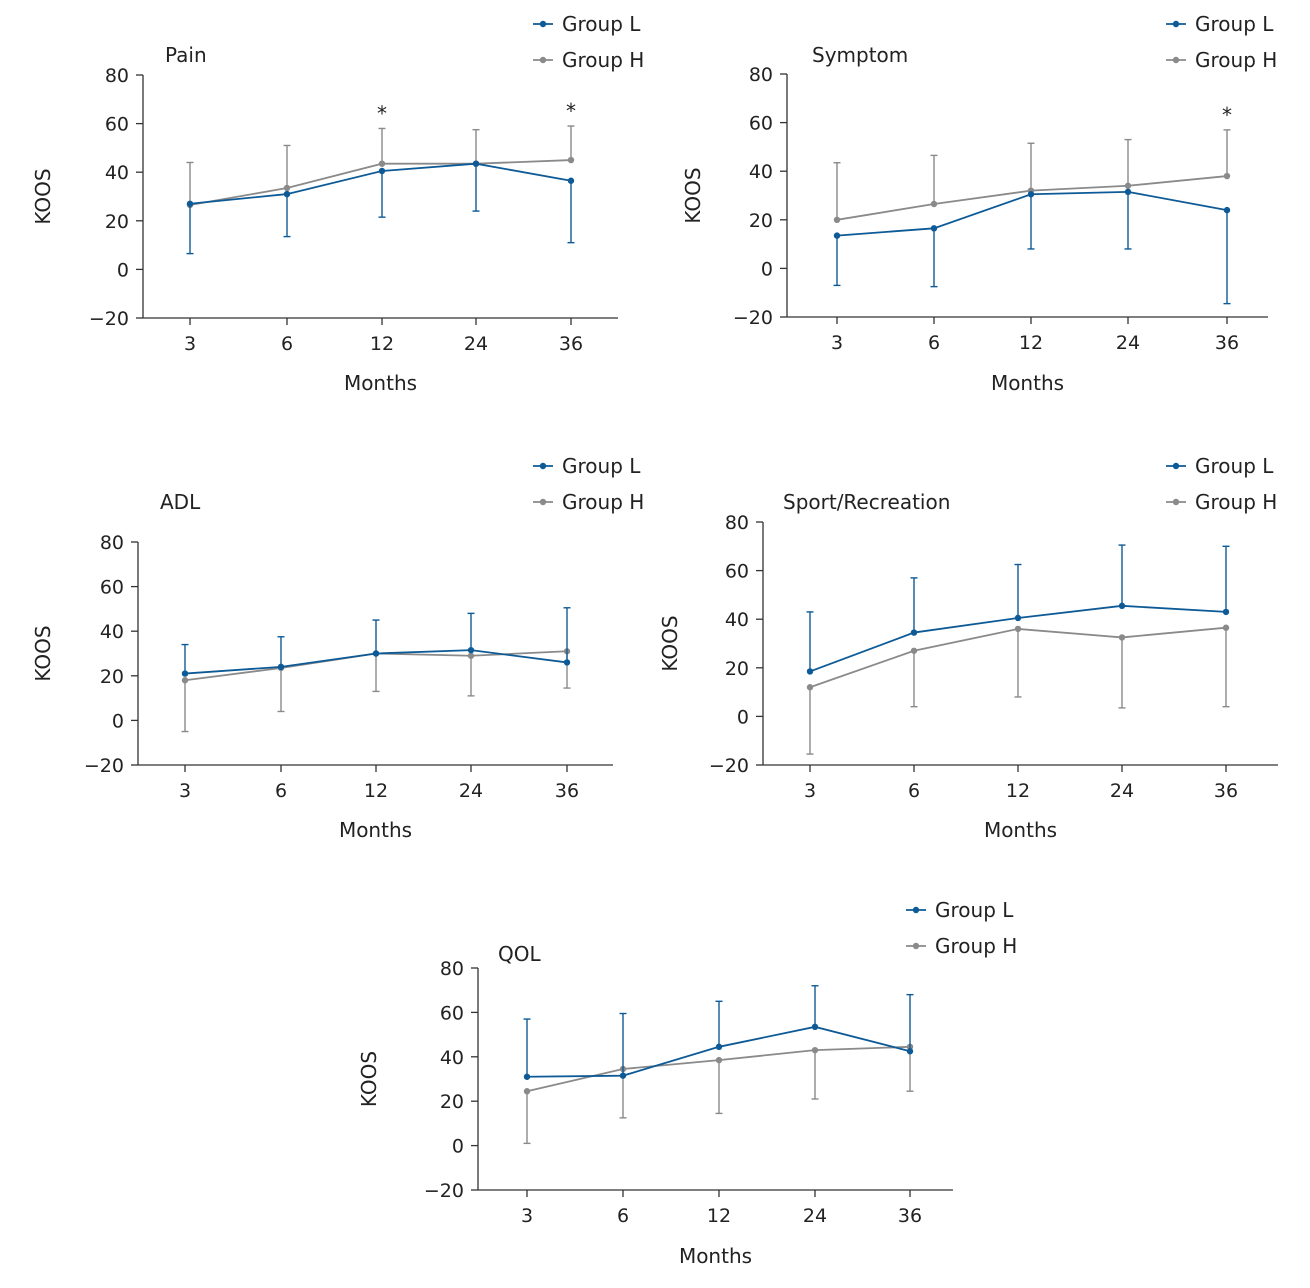  I want to click on panel-title: QOL, so click(519, 954).